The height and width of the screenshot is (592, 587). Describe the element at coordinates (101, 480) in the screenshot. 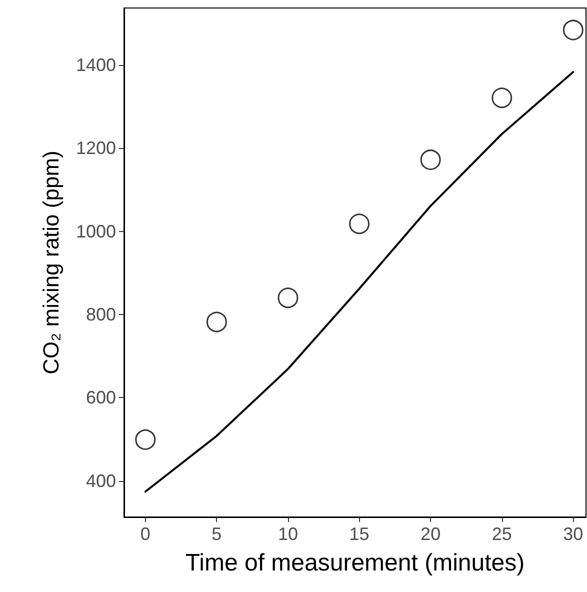

I see `y-tick-label: 400` at that location.